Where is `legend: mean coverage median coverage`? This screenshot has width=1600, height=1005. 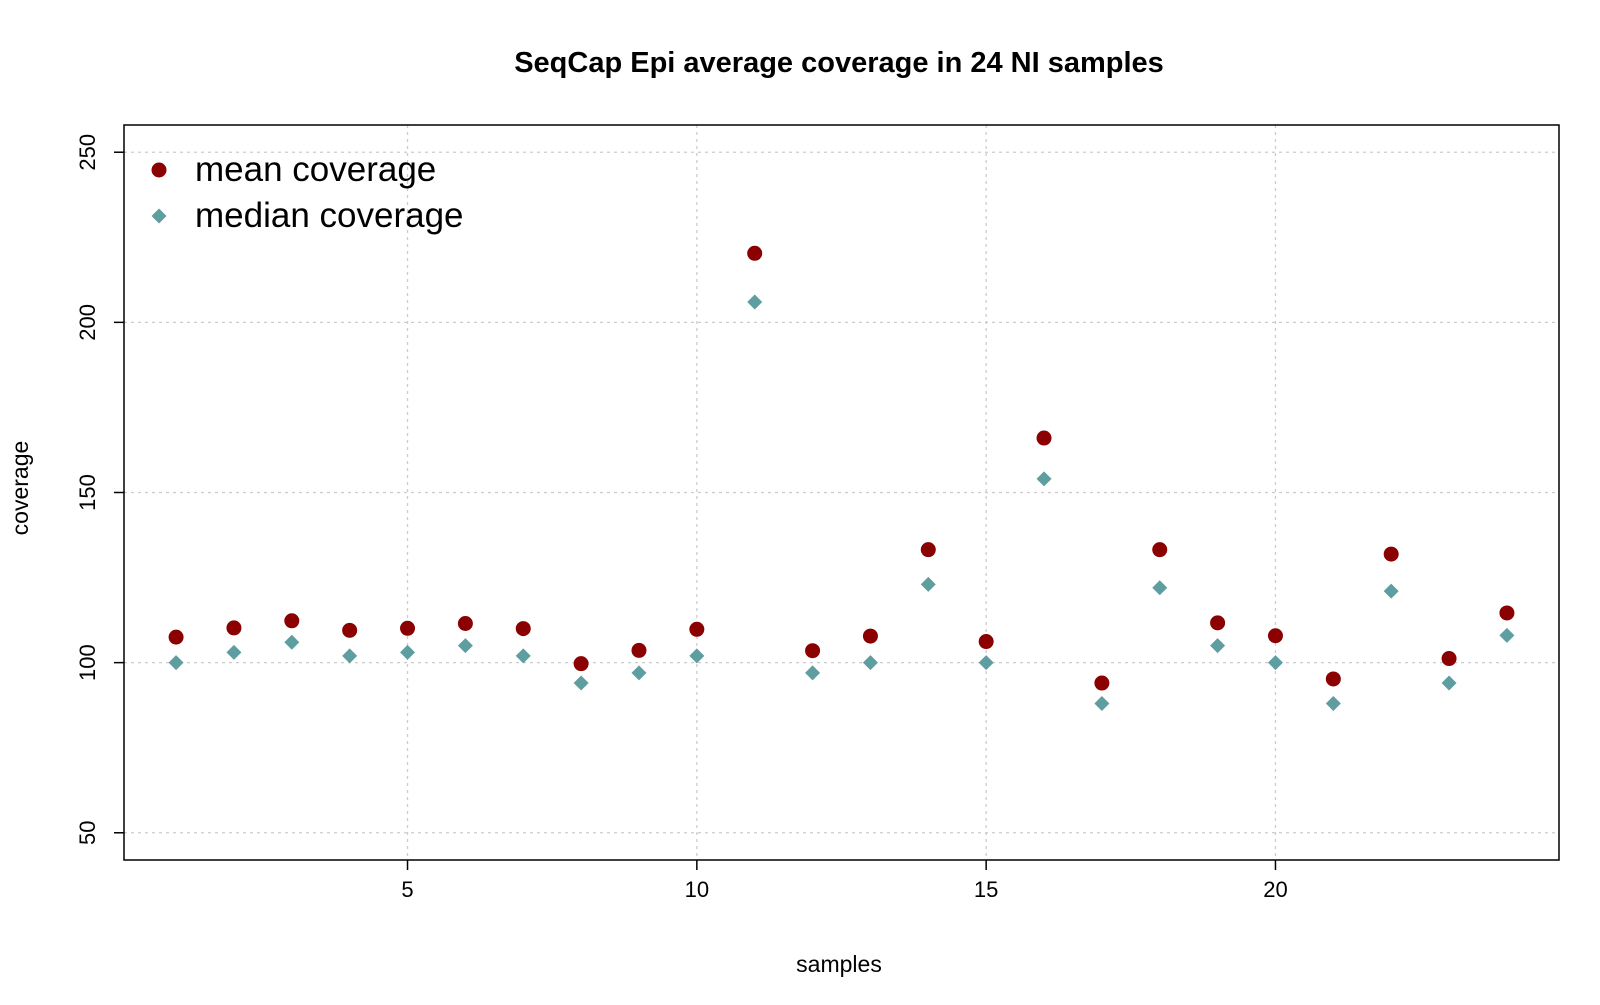
legend: mean coverage median coverage is located at coordinates (307, 192).